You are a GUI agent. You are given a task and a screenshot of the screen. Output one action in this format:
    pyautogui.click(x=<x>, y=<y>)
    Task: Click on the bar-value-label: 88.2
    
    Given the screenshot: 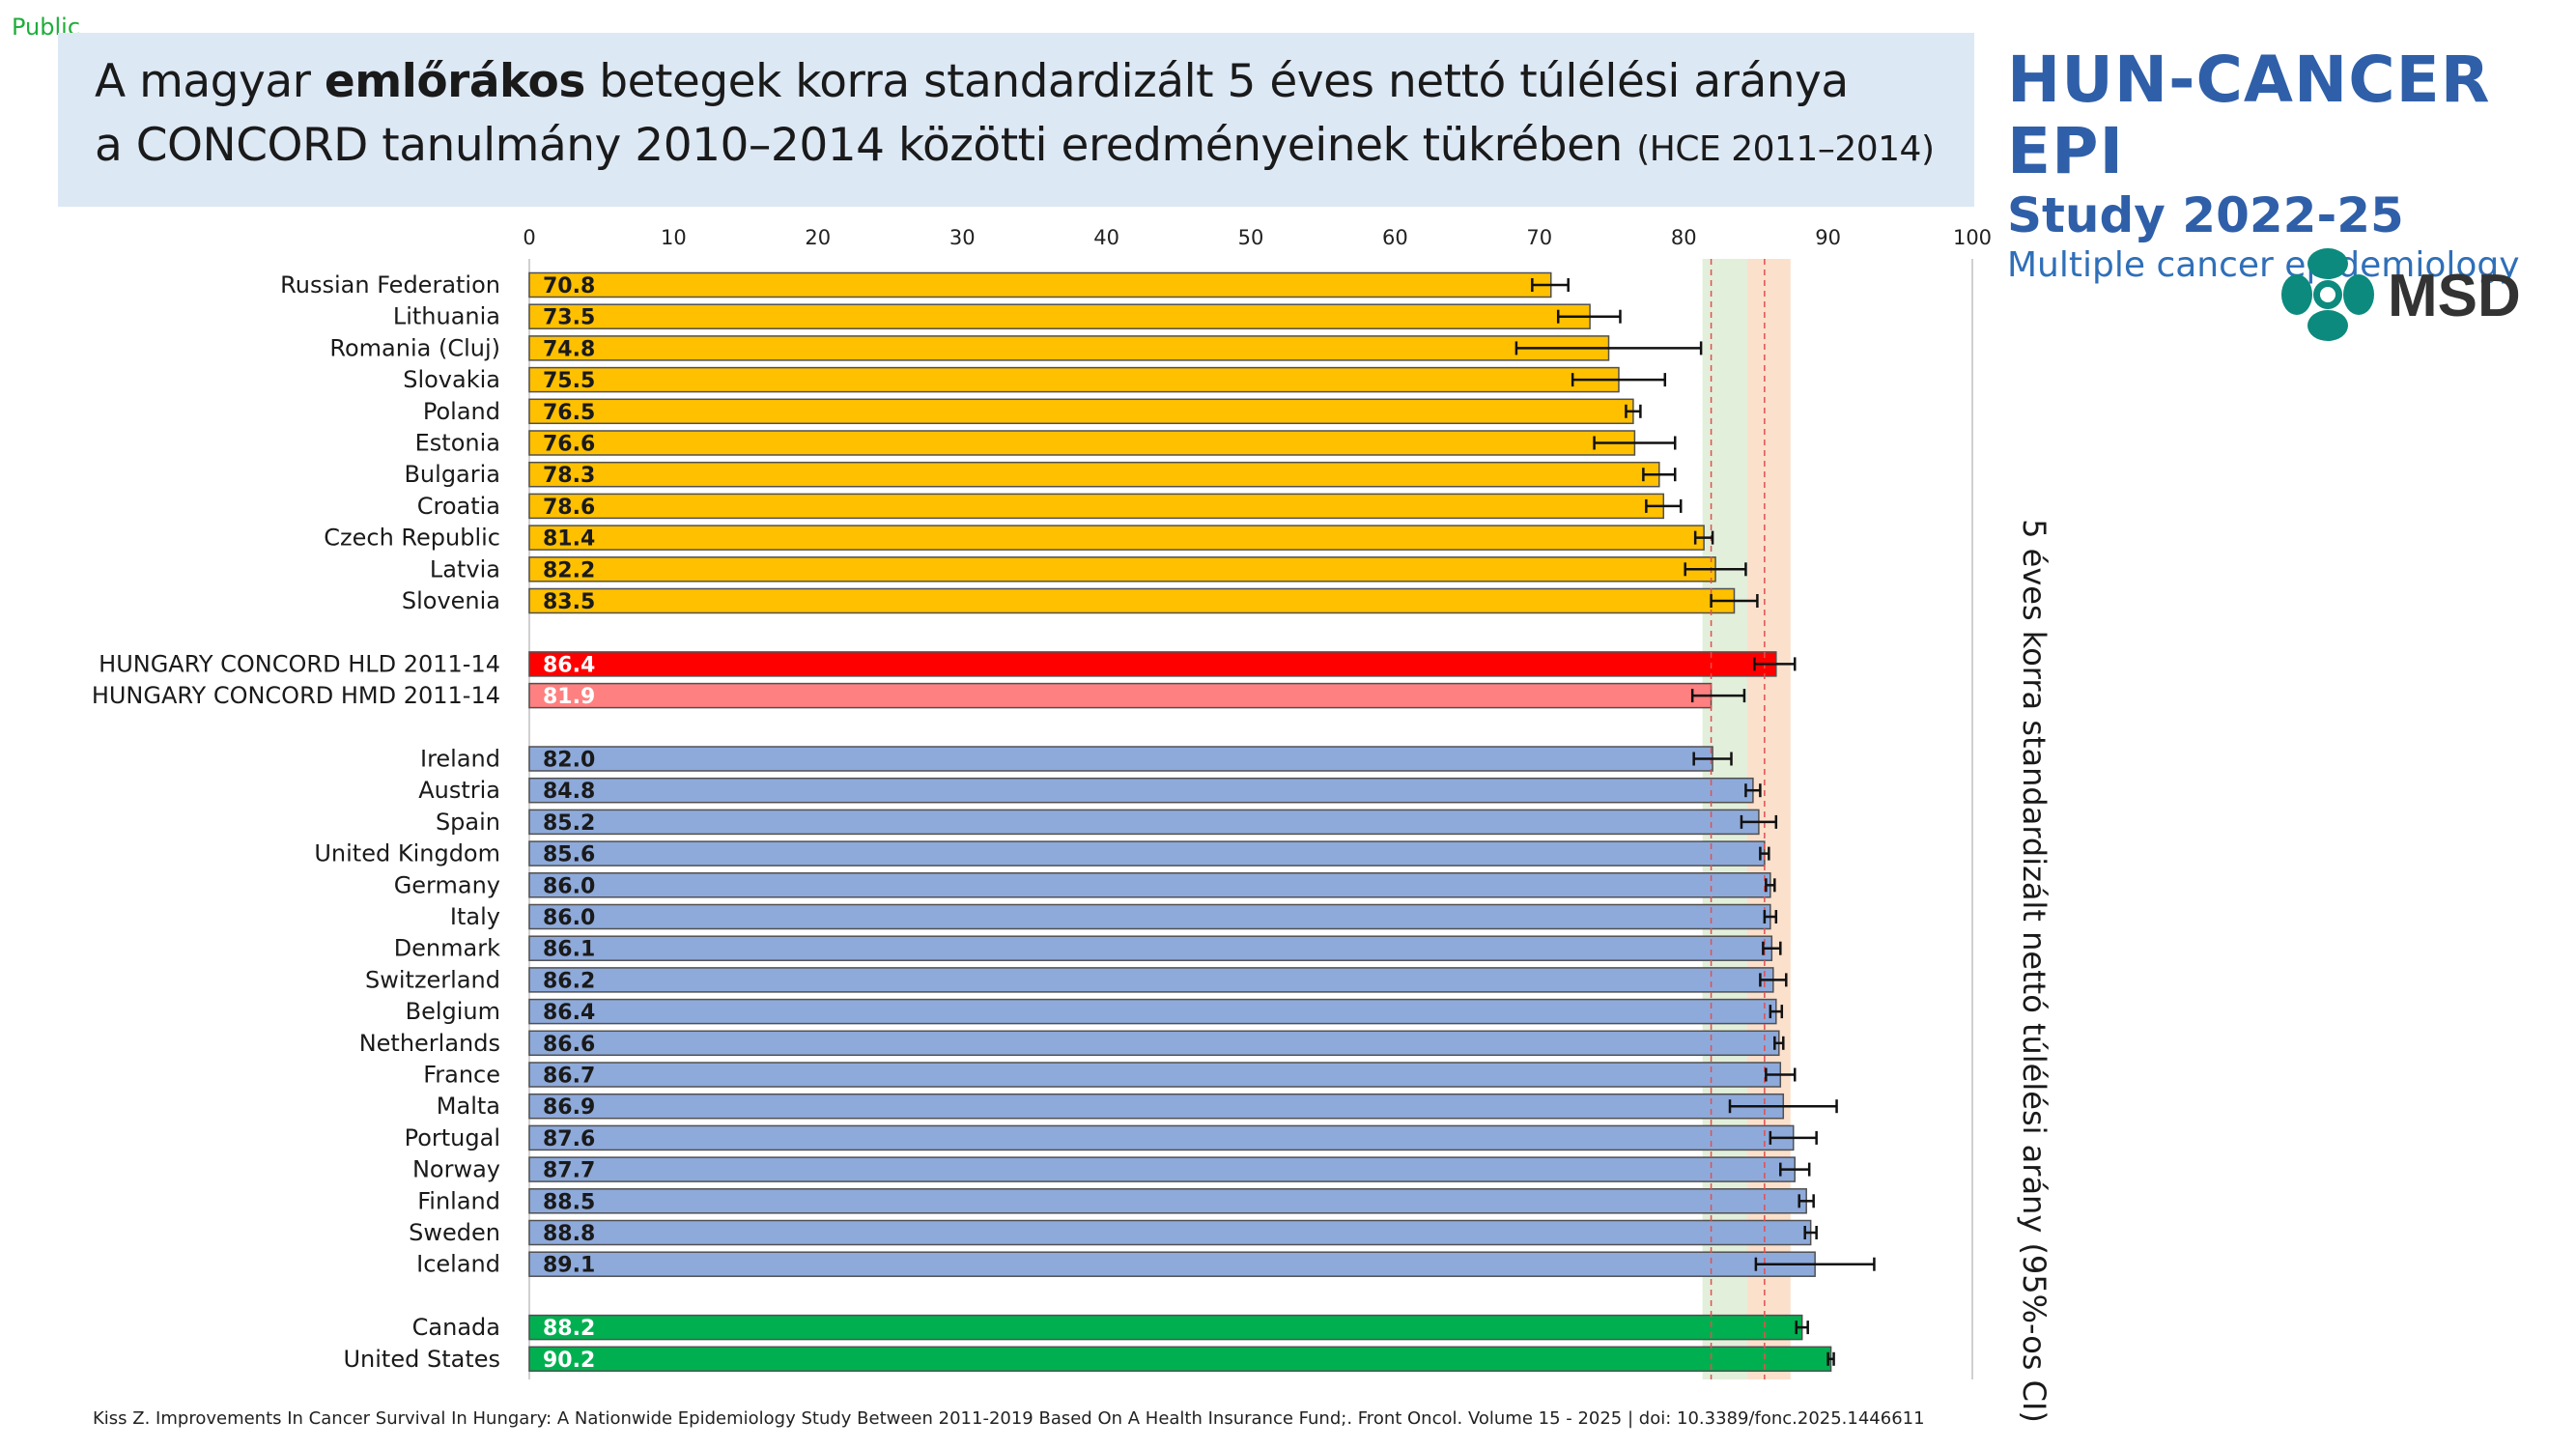 What is the action you would take?
    pyautogui.click(x=569, y=1329)
    